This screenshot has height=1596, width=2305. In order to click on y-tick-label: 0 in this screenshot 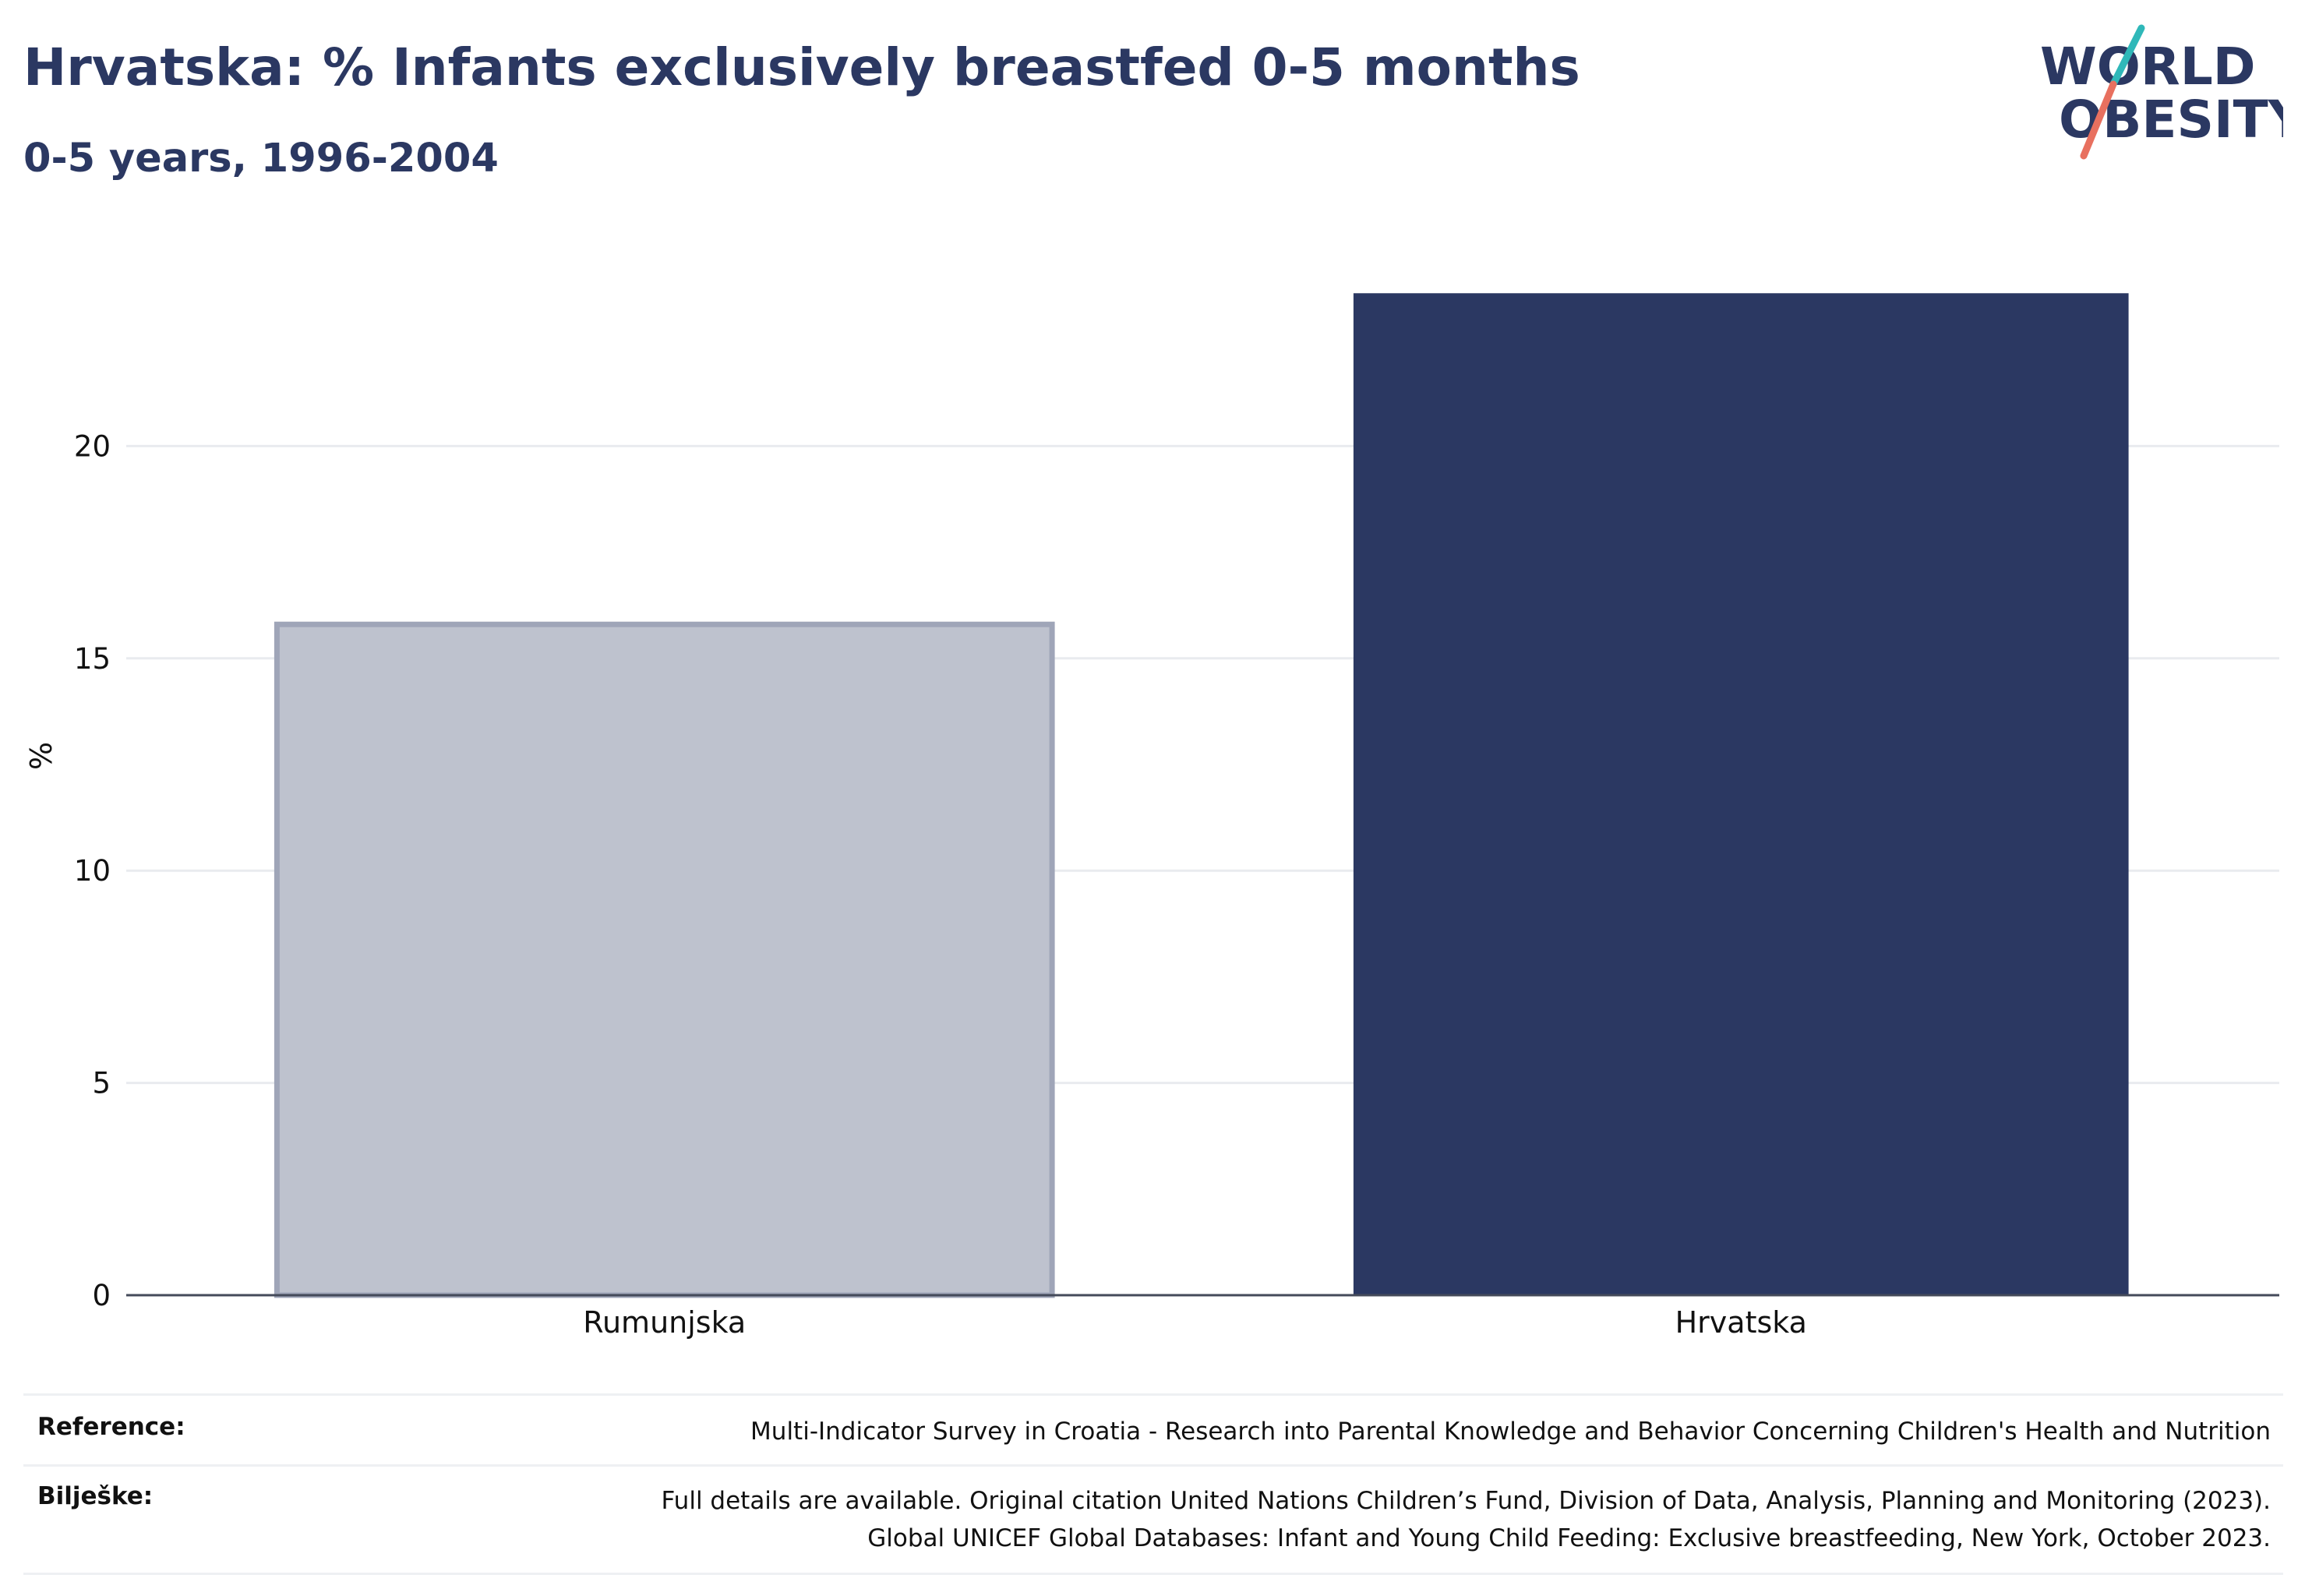, I will do `click(101, 1295)`.